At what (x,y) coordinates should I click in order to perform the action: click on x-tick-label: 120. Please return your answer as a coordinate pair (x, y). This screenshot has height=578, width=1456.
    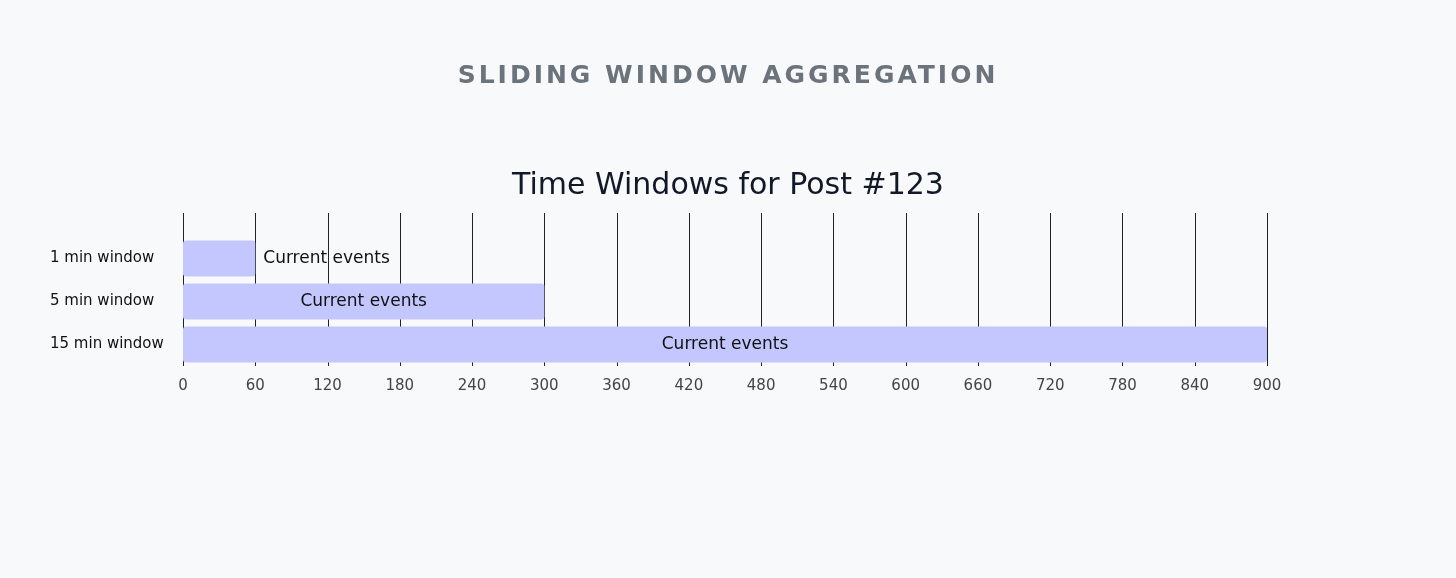
    Looking at the image, I should click on (327, 384).